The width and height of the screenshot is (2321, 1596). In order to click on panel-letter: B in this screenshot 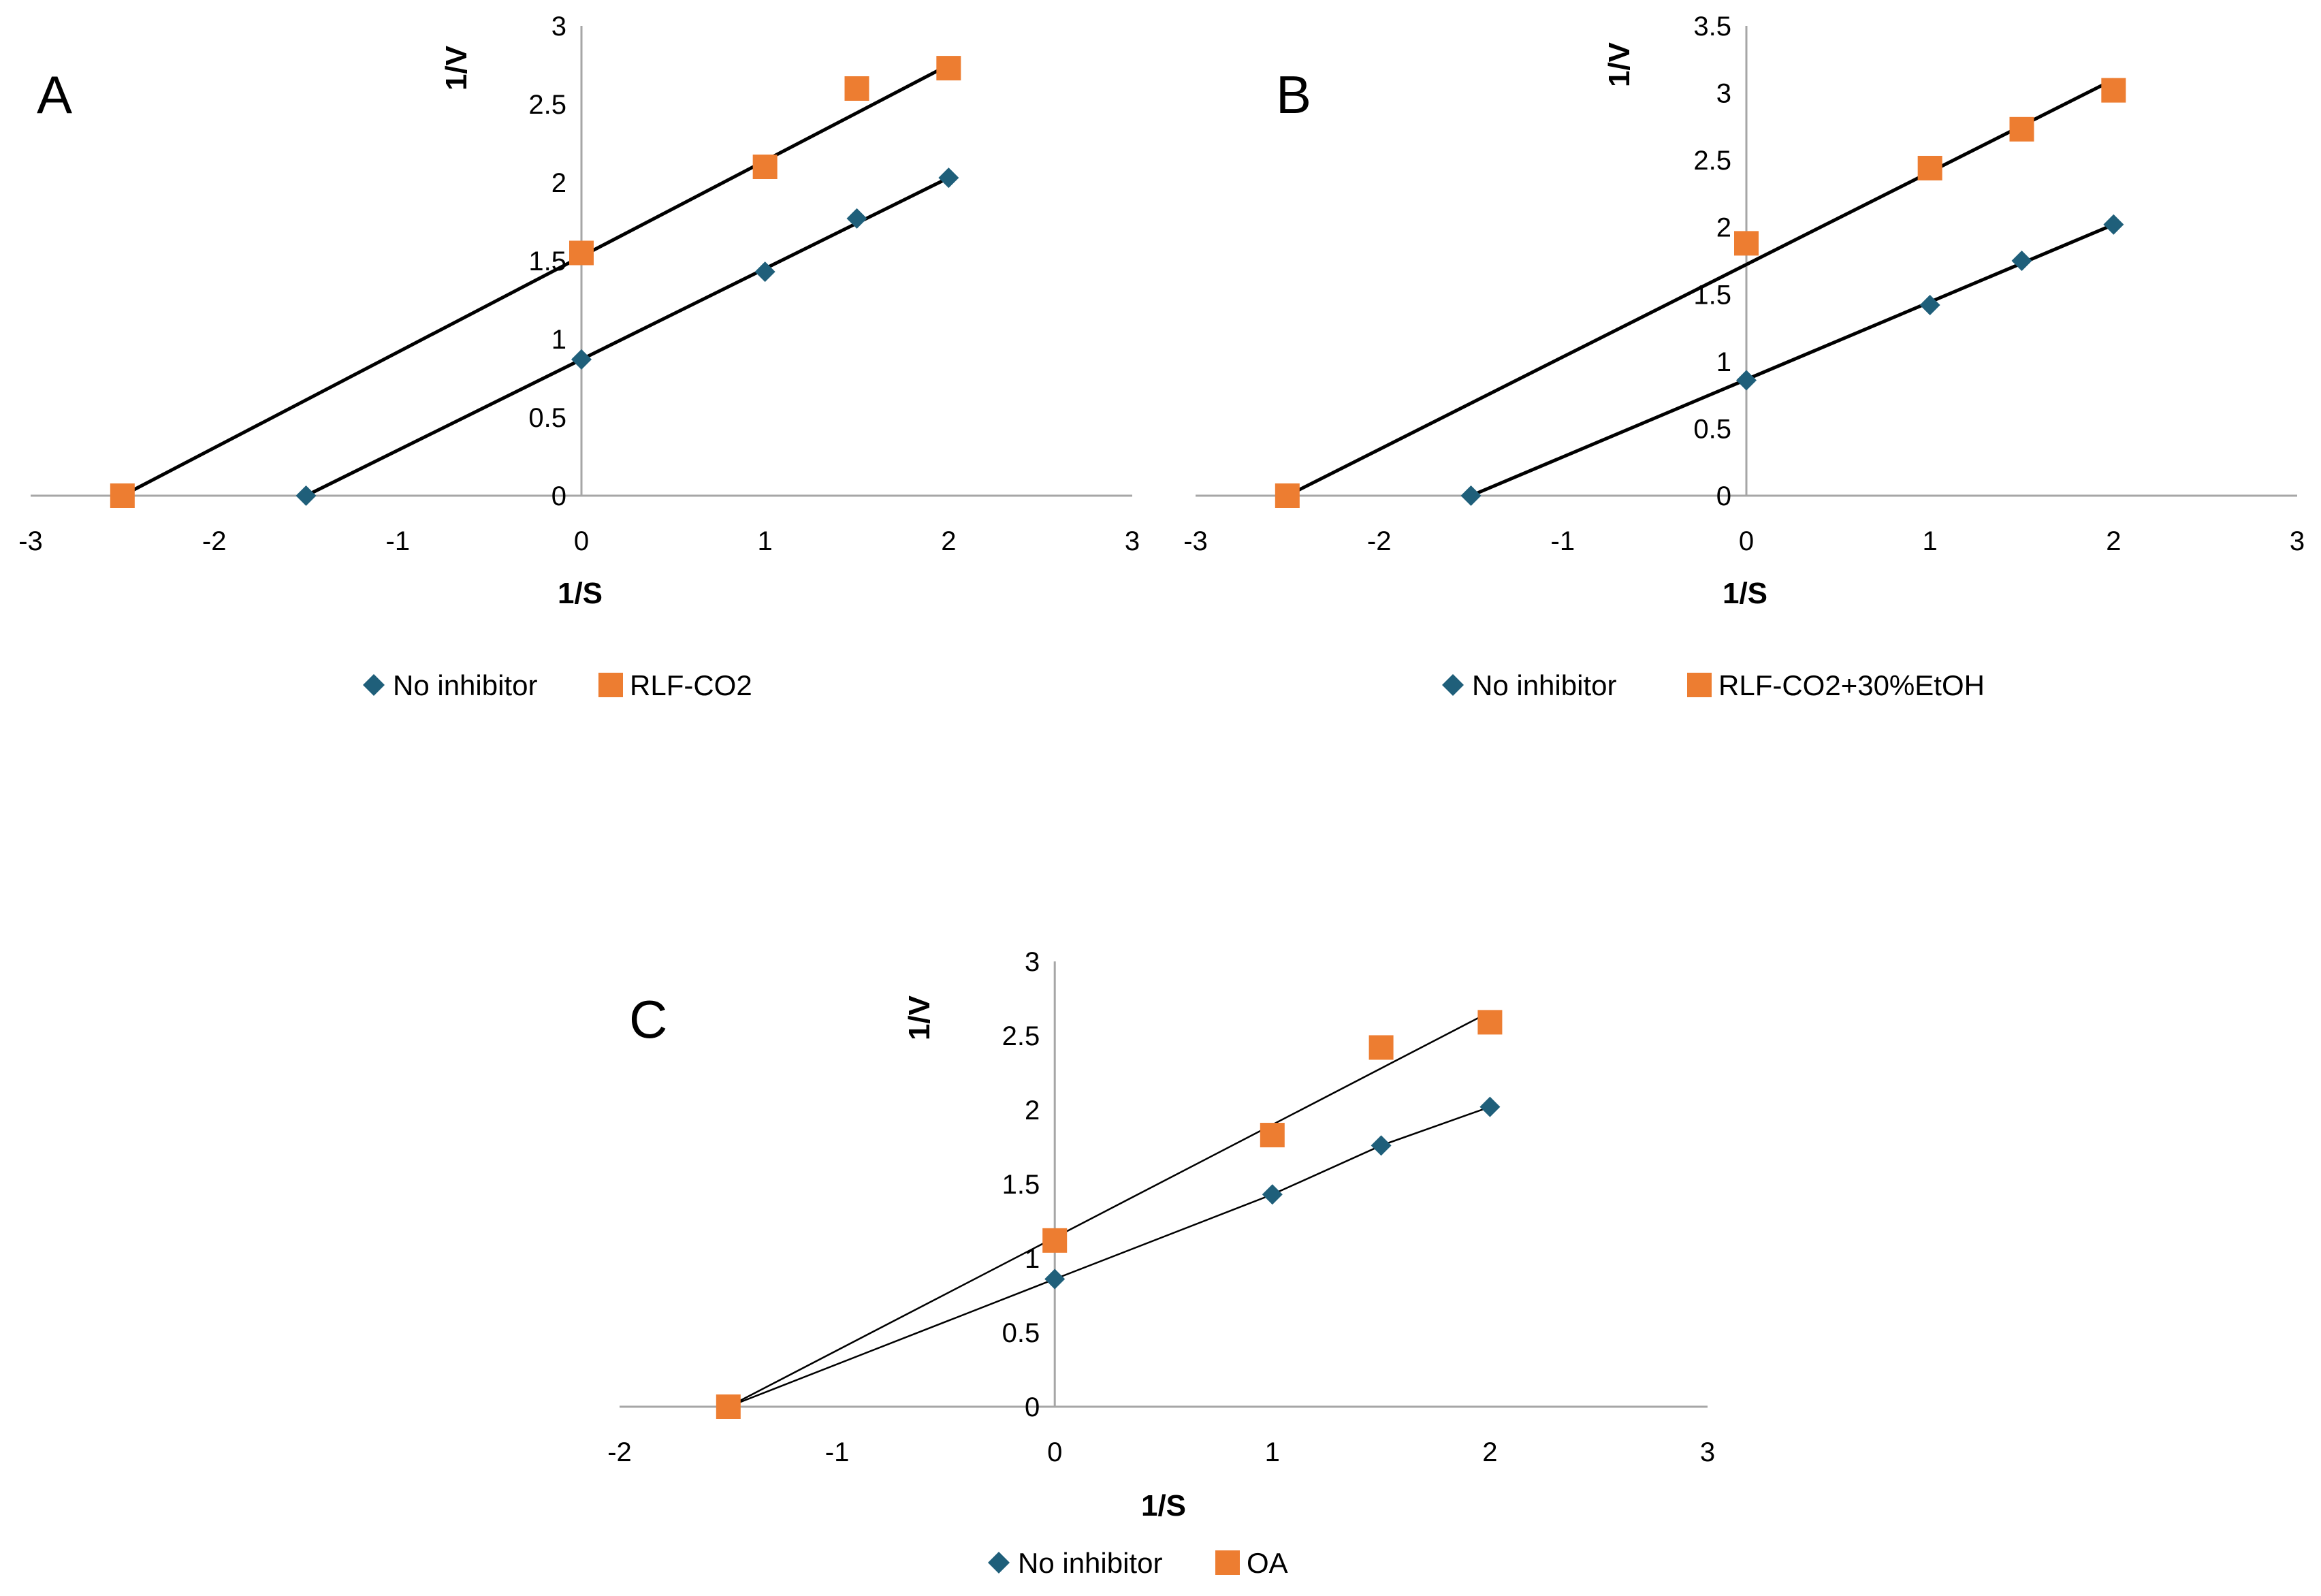, I will do `click(1294, 95)`.